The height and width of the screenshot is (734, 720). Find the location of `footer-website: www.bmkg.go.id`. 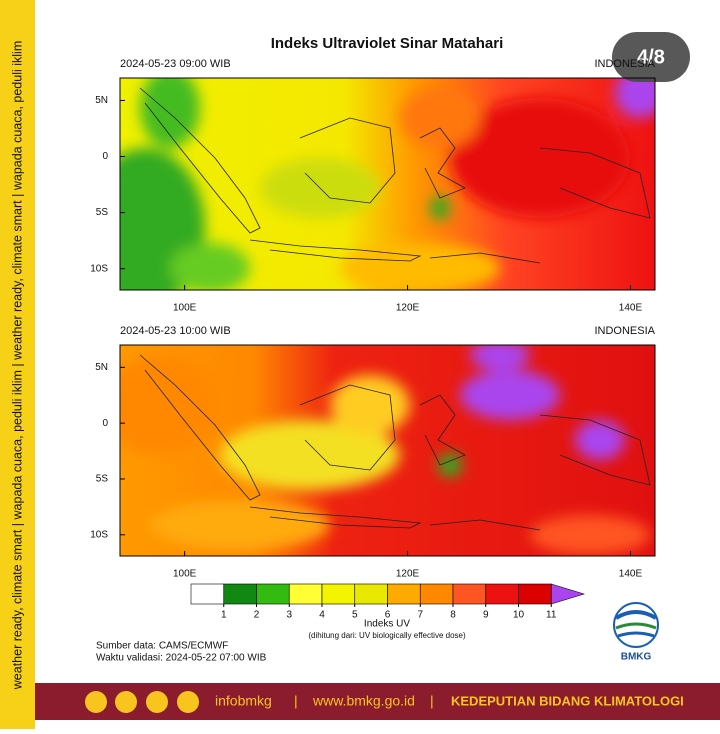

footer-website: www.bmkg.go.id is located at coordinates (363, 701).